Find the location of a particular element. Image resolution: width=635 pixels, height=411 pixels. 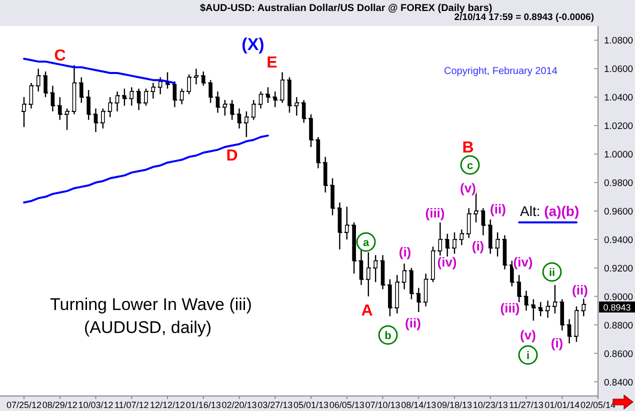

x-tick-label: 08/29/12 is located at coordinates (60, 405).